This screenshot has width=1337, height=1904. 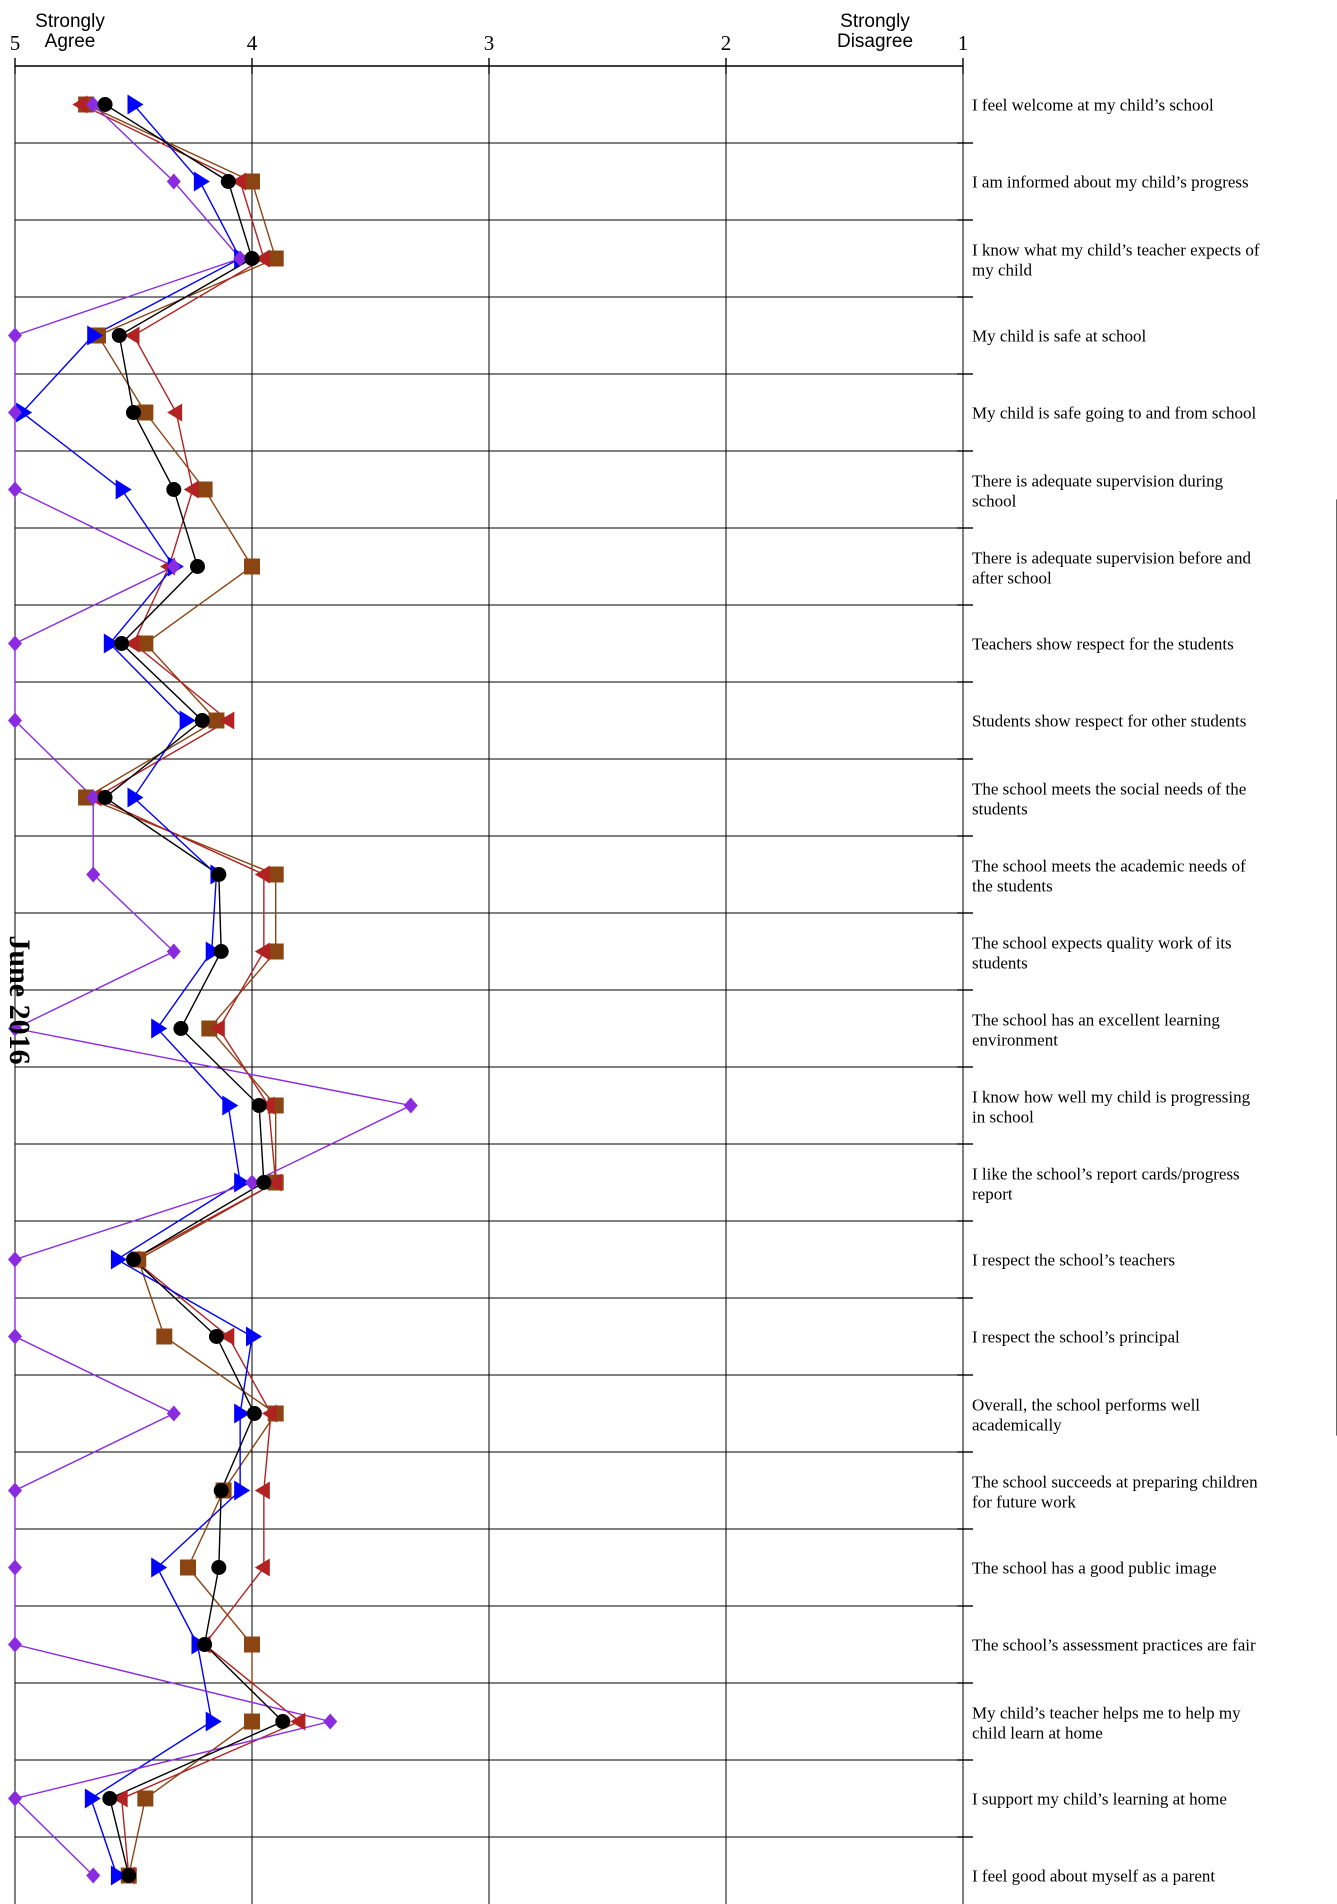 I want to click on question-label: for future work, so click(x=1024, y=1502).